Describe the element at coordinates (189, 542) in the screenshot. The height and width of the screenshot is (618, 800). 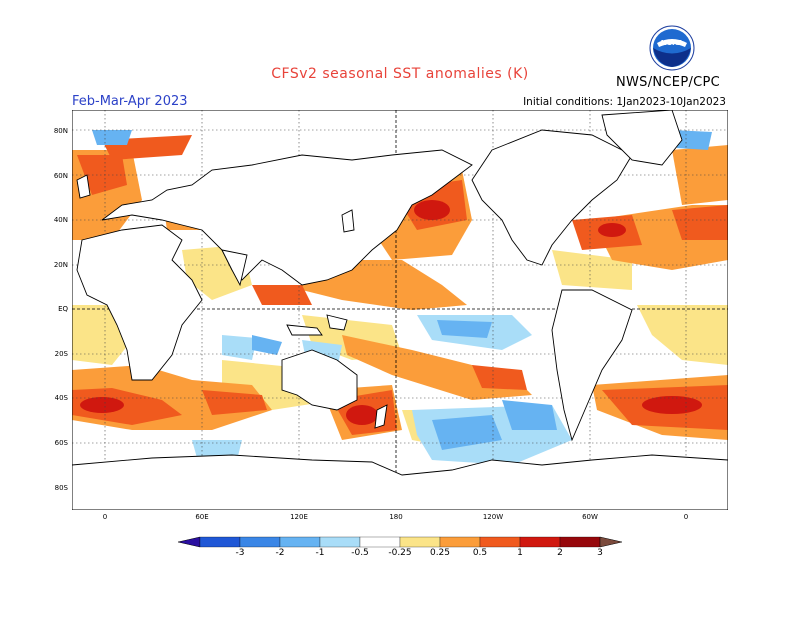
I see `legend-swatch-min` at that location.